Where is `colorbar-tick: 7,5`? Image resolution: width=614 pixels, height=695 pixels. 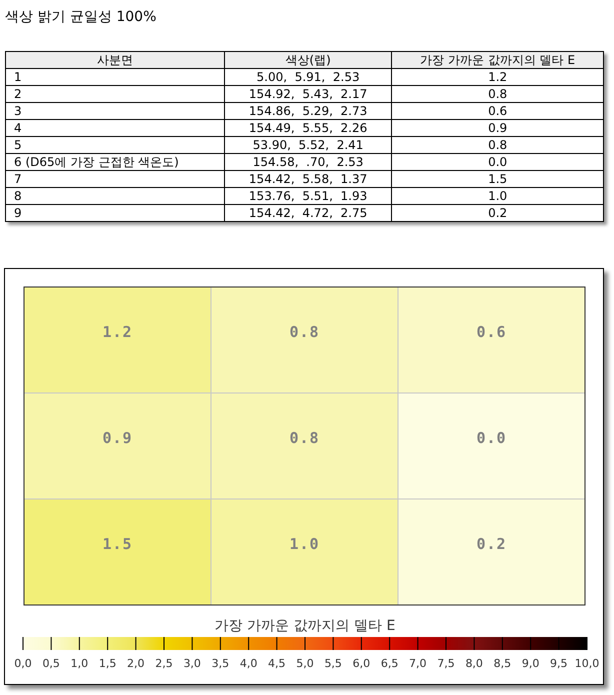
colorbar-tick: 7,5 is located at coordinates (446, 663).